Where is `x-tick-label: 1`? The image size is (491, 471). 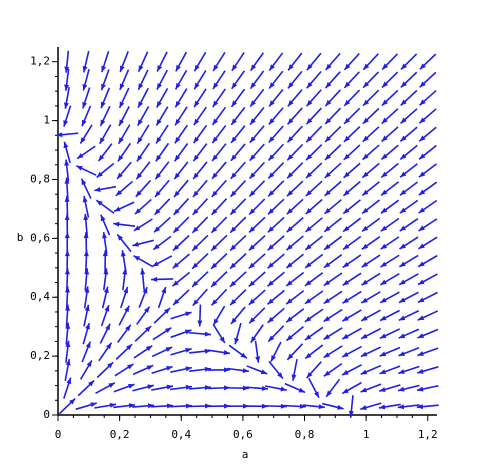 x-tick-label: 1 is located at coordinates (366, 434).